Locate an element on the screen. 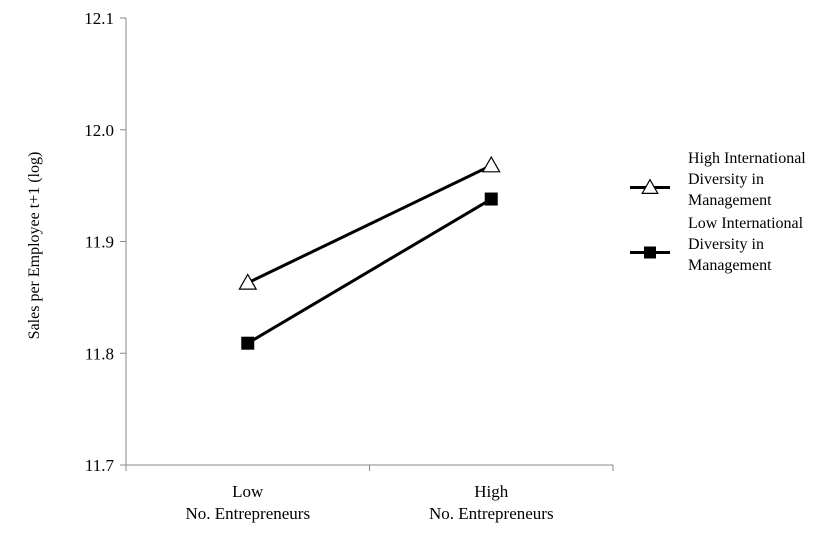 Image resolution: width=836 pixels, height=533 pixels. y-tick-label: 12.1 is located at coordinates (99, 18).